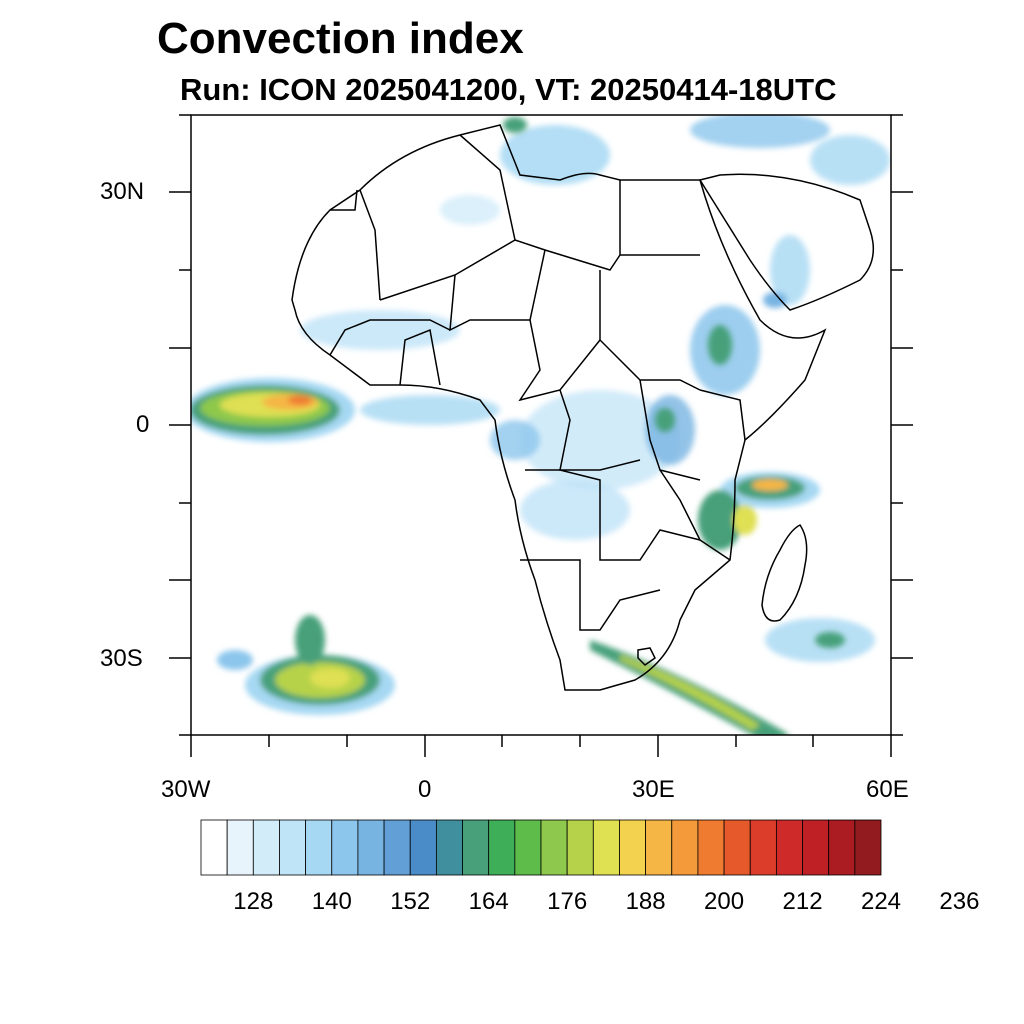  I want to click on lon-label-30e: 30E, so click(653, 789).